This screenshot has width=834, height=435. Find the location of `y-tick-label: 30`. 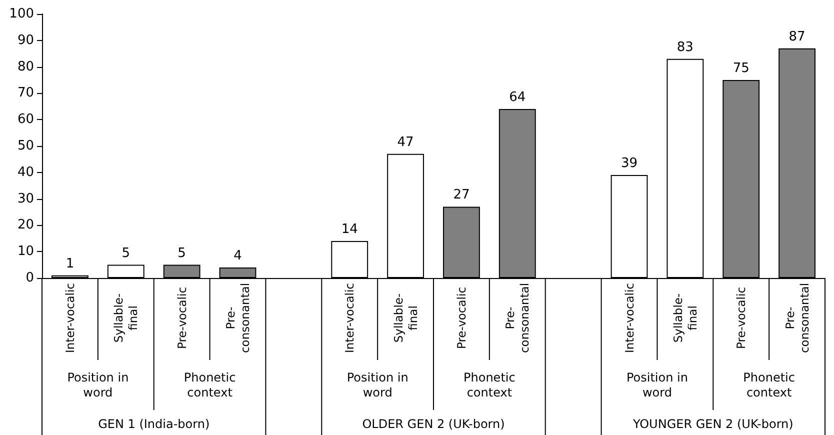

y-tick-label: 30 is located at coordinates (25, 198).